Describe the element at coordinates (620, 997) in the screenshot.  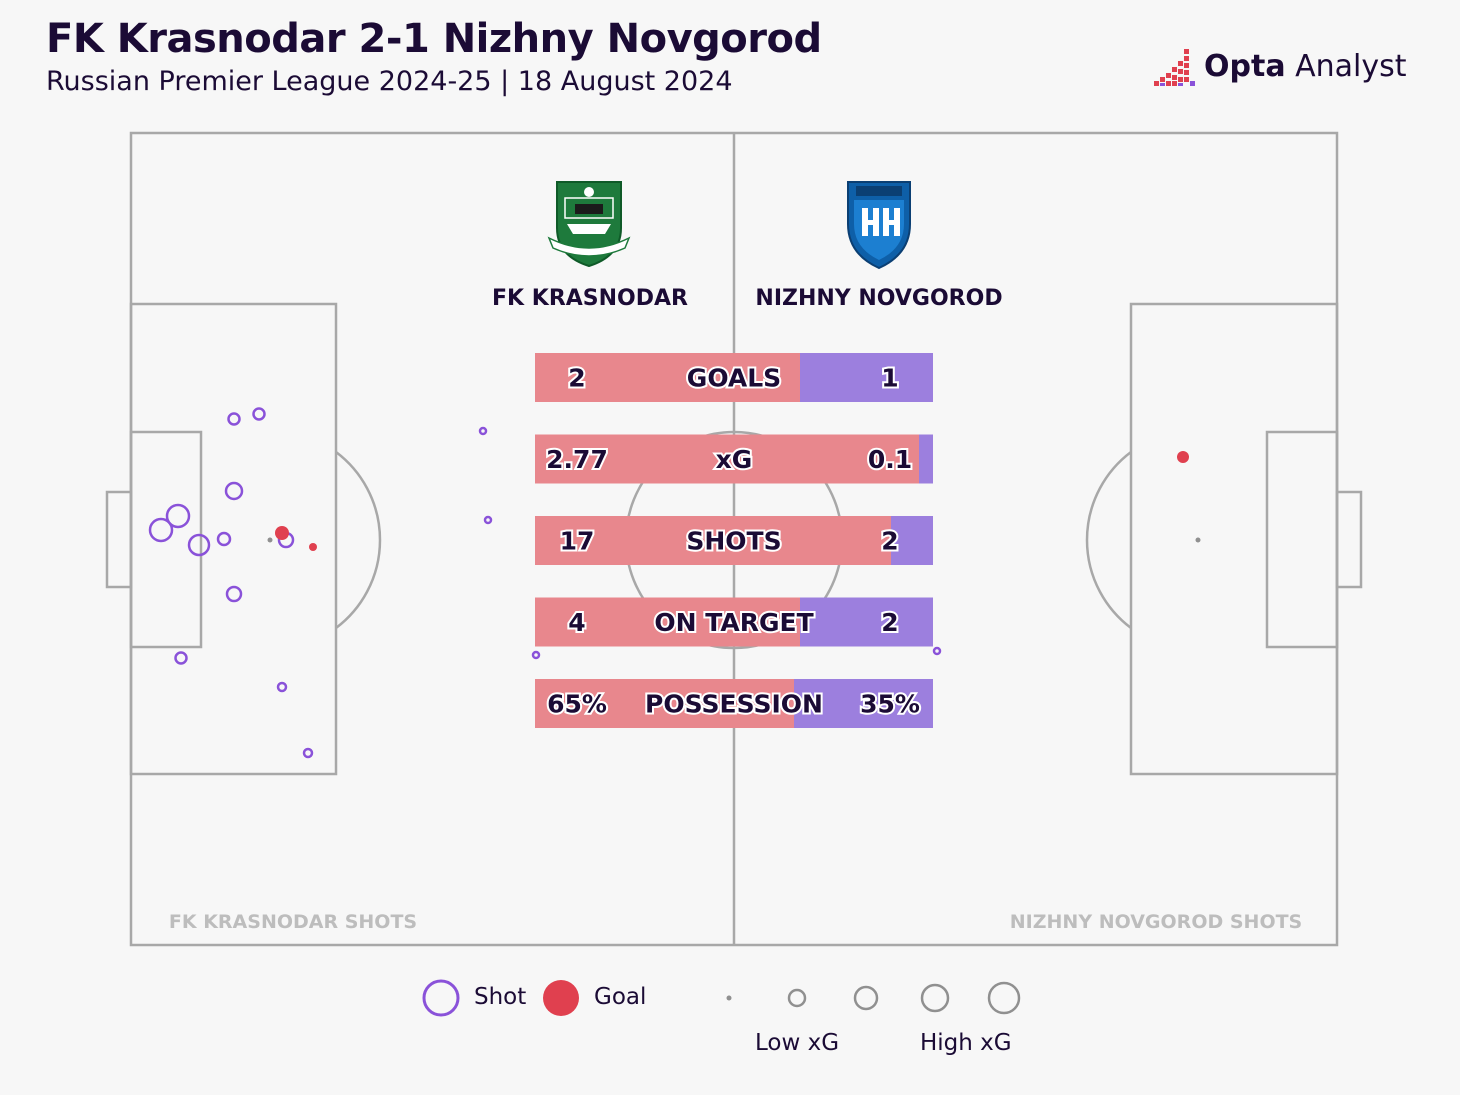
I see `legend-goal-label: Goal` at that location.